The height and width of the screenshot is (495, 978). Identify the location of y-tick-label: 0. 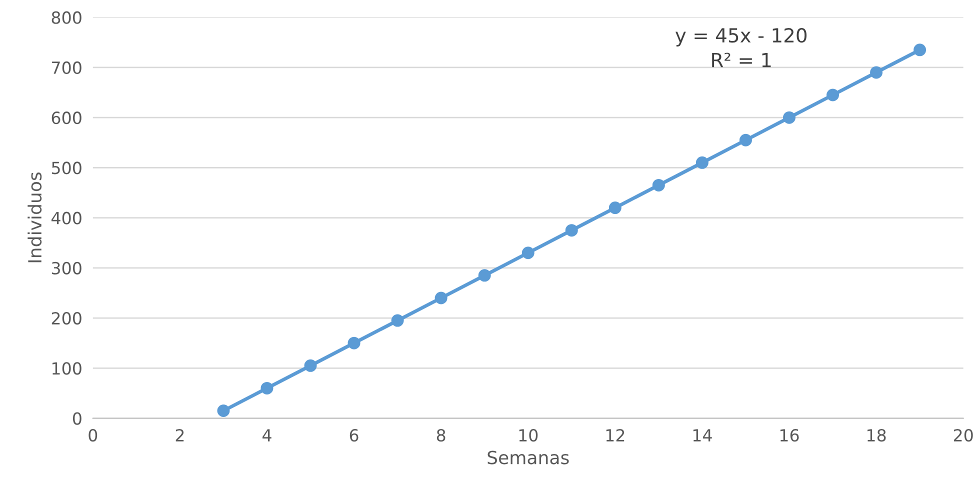
(77, 418).